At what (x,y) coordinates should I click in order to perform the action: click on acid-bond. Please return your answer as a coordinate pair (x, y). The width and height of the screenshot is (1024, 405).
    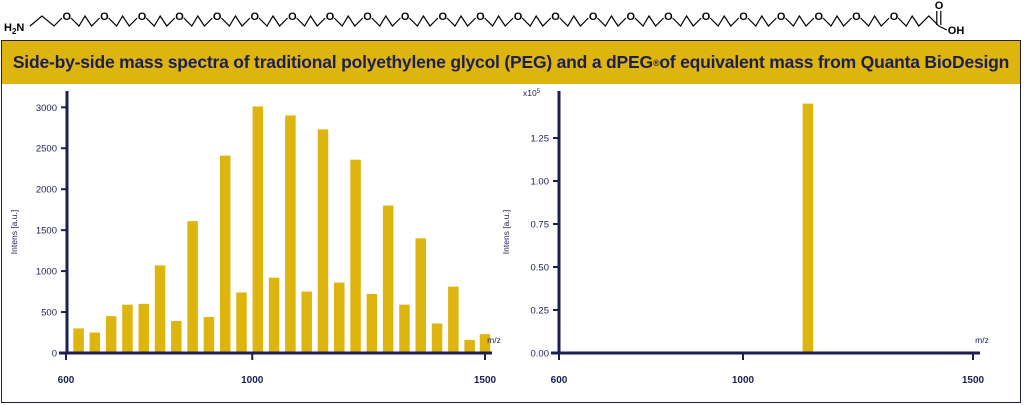
    Looking at the image, I should click on (943, 28).